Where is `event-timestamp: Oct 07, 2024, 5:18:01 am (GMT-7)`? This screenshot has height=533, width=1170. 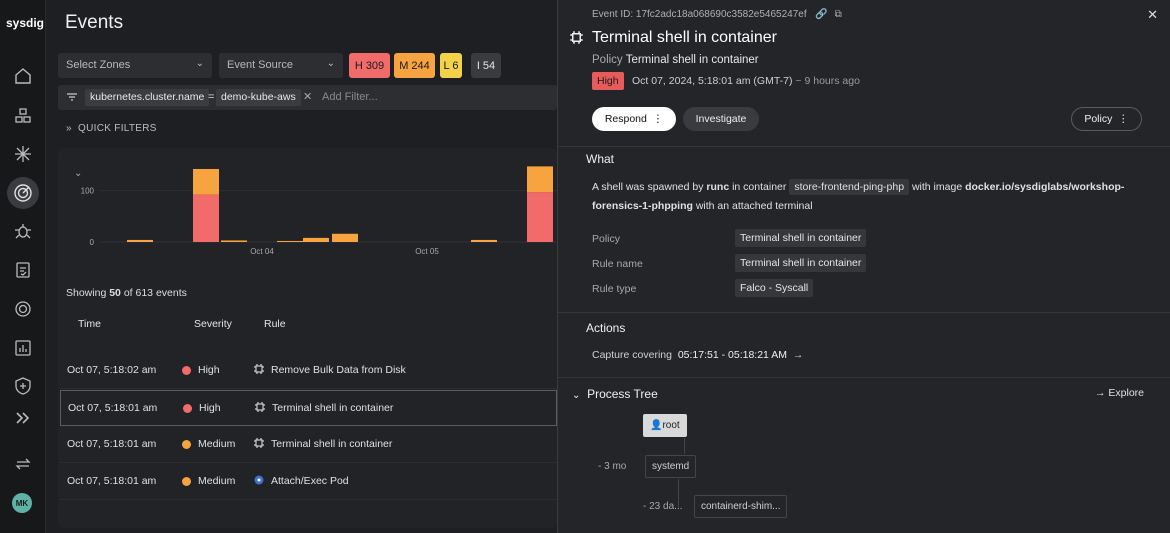
event-timestamp: Oct 07, 2024, 5:18:01 am (GMT-7) is located at coordinates (712, 81).